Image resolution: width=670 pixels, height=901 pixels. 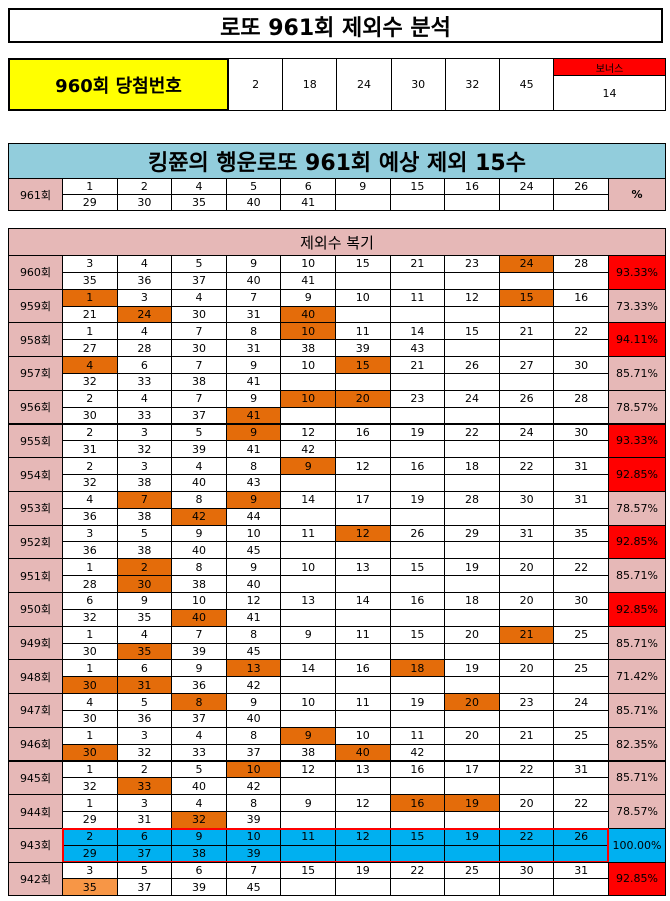 What do you see at coordinates (253, 803) in the screenshot?
I see `number-cell: 8` at bounding box center [253, 803].